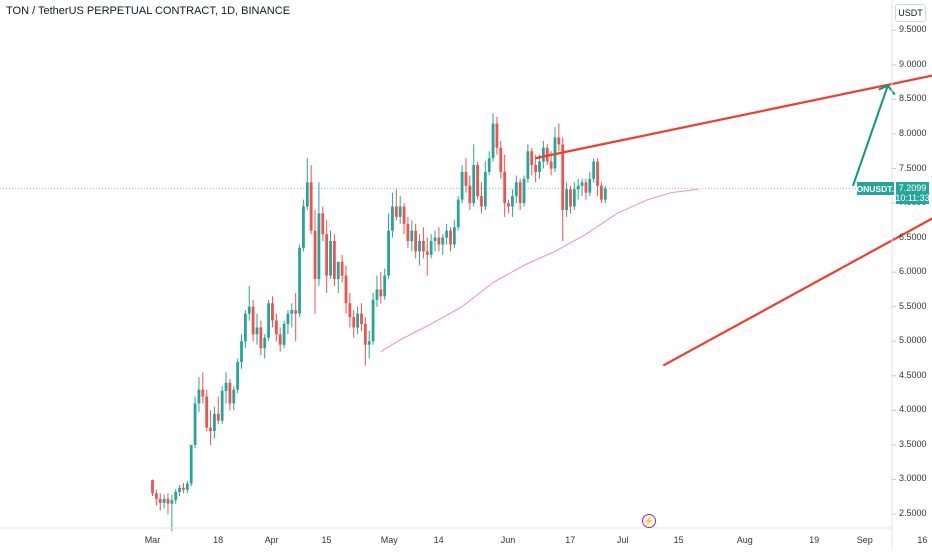 The width and height of the screenshot is (932, 555). What do you see at coordinates (913, 409) in the screenshot?
I see `price-tick-label: 4.0000` at bounding box center [913, 409].